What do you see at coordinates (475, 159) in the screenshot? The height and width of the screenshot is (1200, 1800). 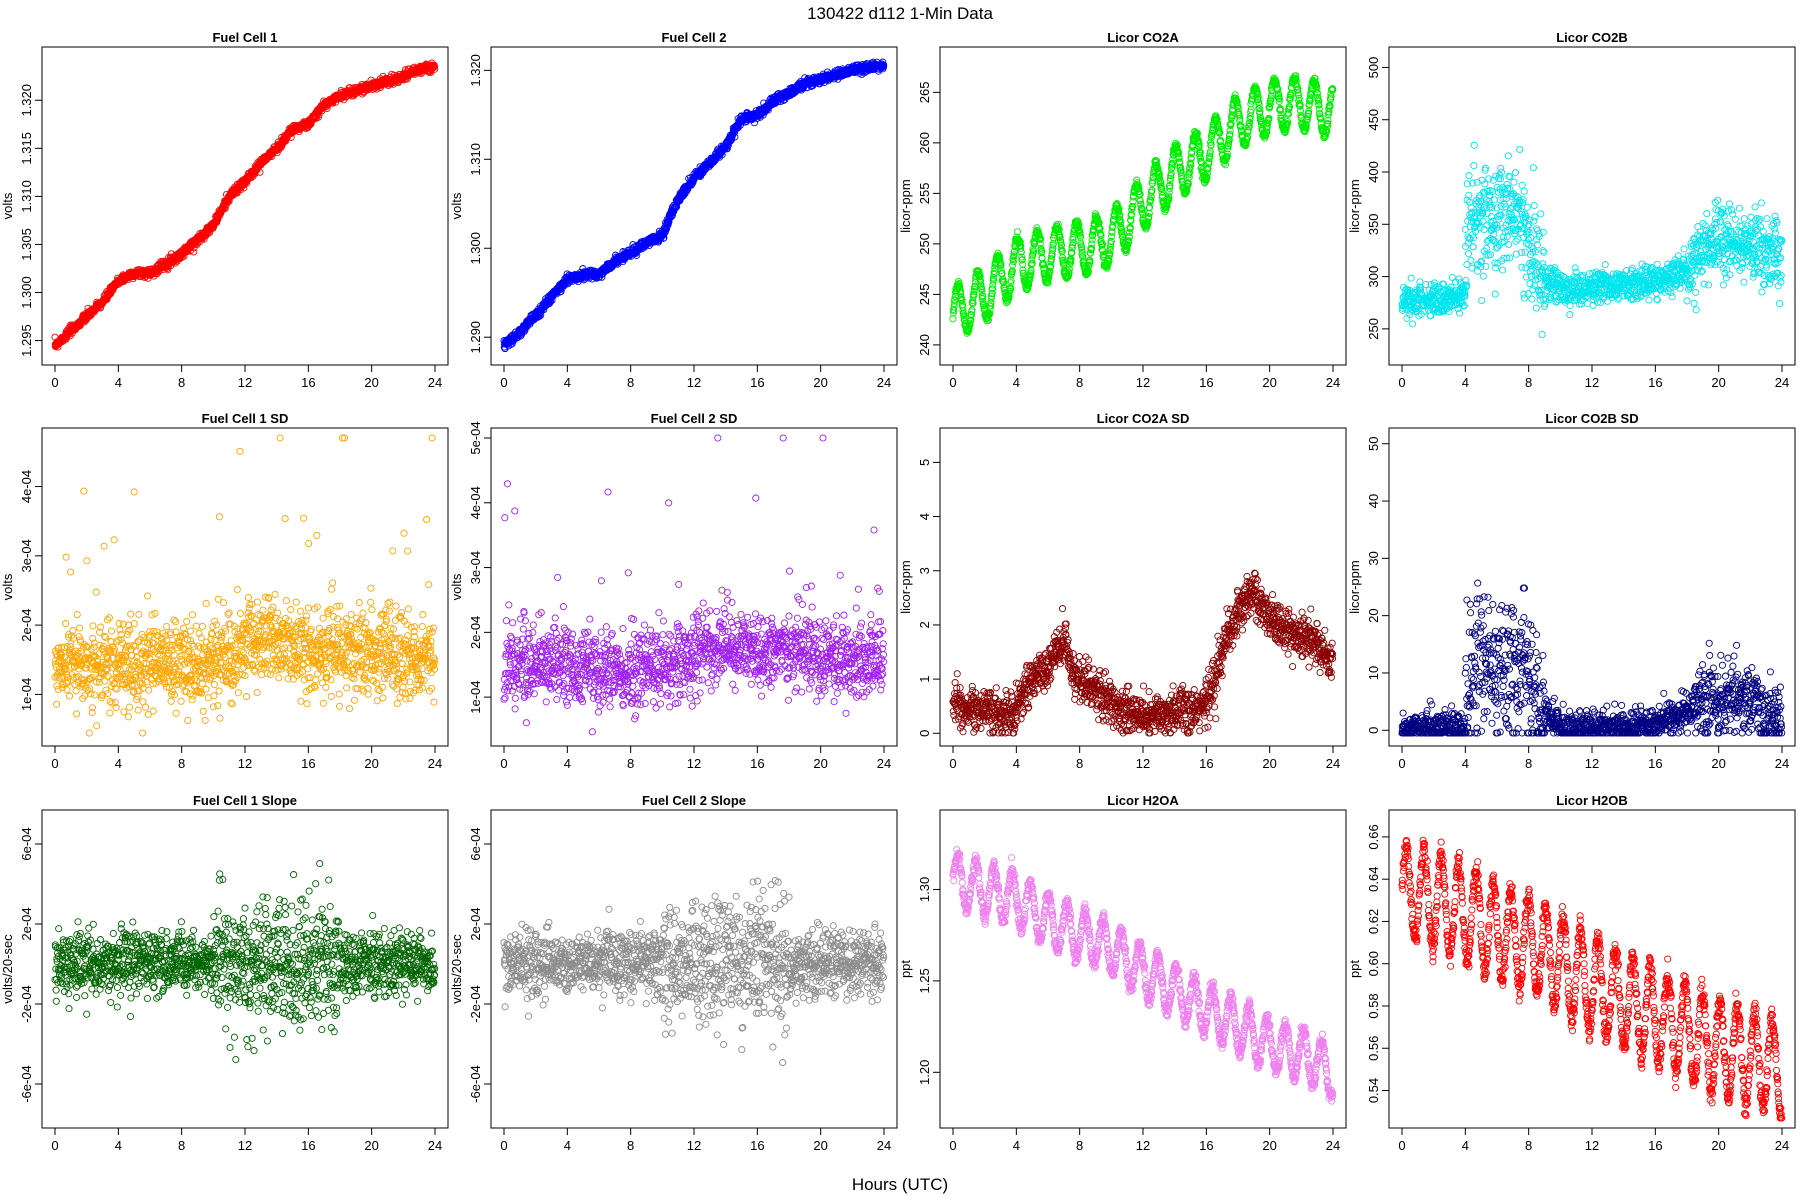 I see `fc2-ytick-label: 1.310` at bounding box center [475, 159].